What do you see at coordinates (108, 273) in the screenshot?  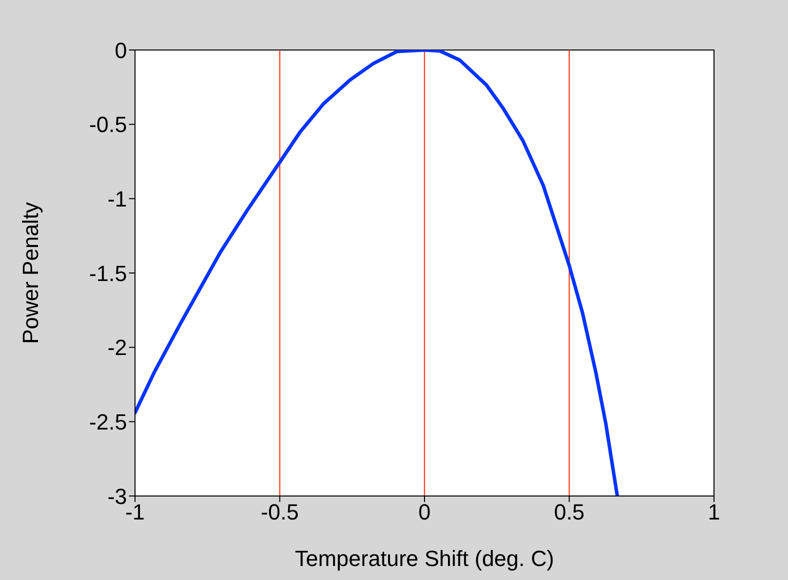 I see `y-tick-label: -1.5` at bounding box center [108, 273].